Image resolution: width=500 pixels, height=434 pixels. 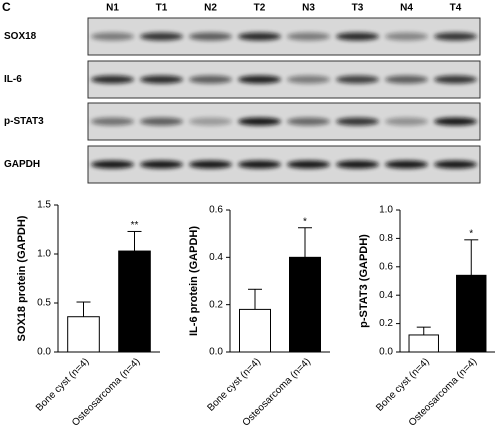 I want to click on lane-label: N2, so click(x=210, y=8).